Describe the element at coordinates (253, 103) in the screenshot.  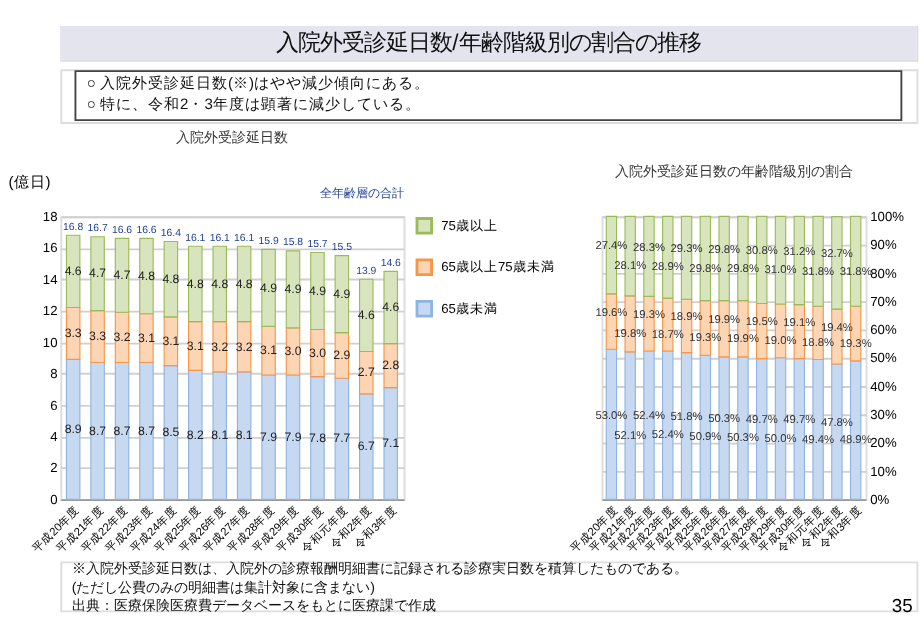
I see `text: ○ 特に、令和2・3年度は顕著に減少している。` at that location.